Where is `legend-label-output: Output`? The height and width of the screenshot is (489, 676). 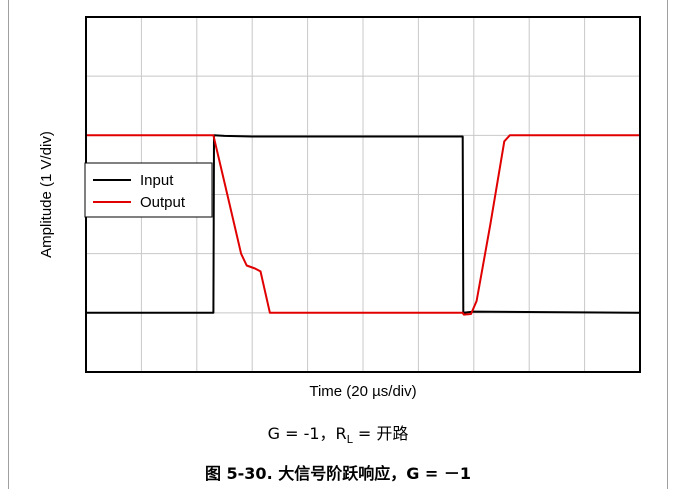
legend-label-output: Output is located at coordinates (163, 202).